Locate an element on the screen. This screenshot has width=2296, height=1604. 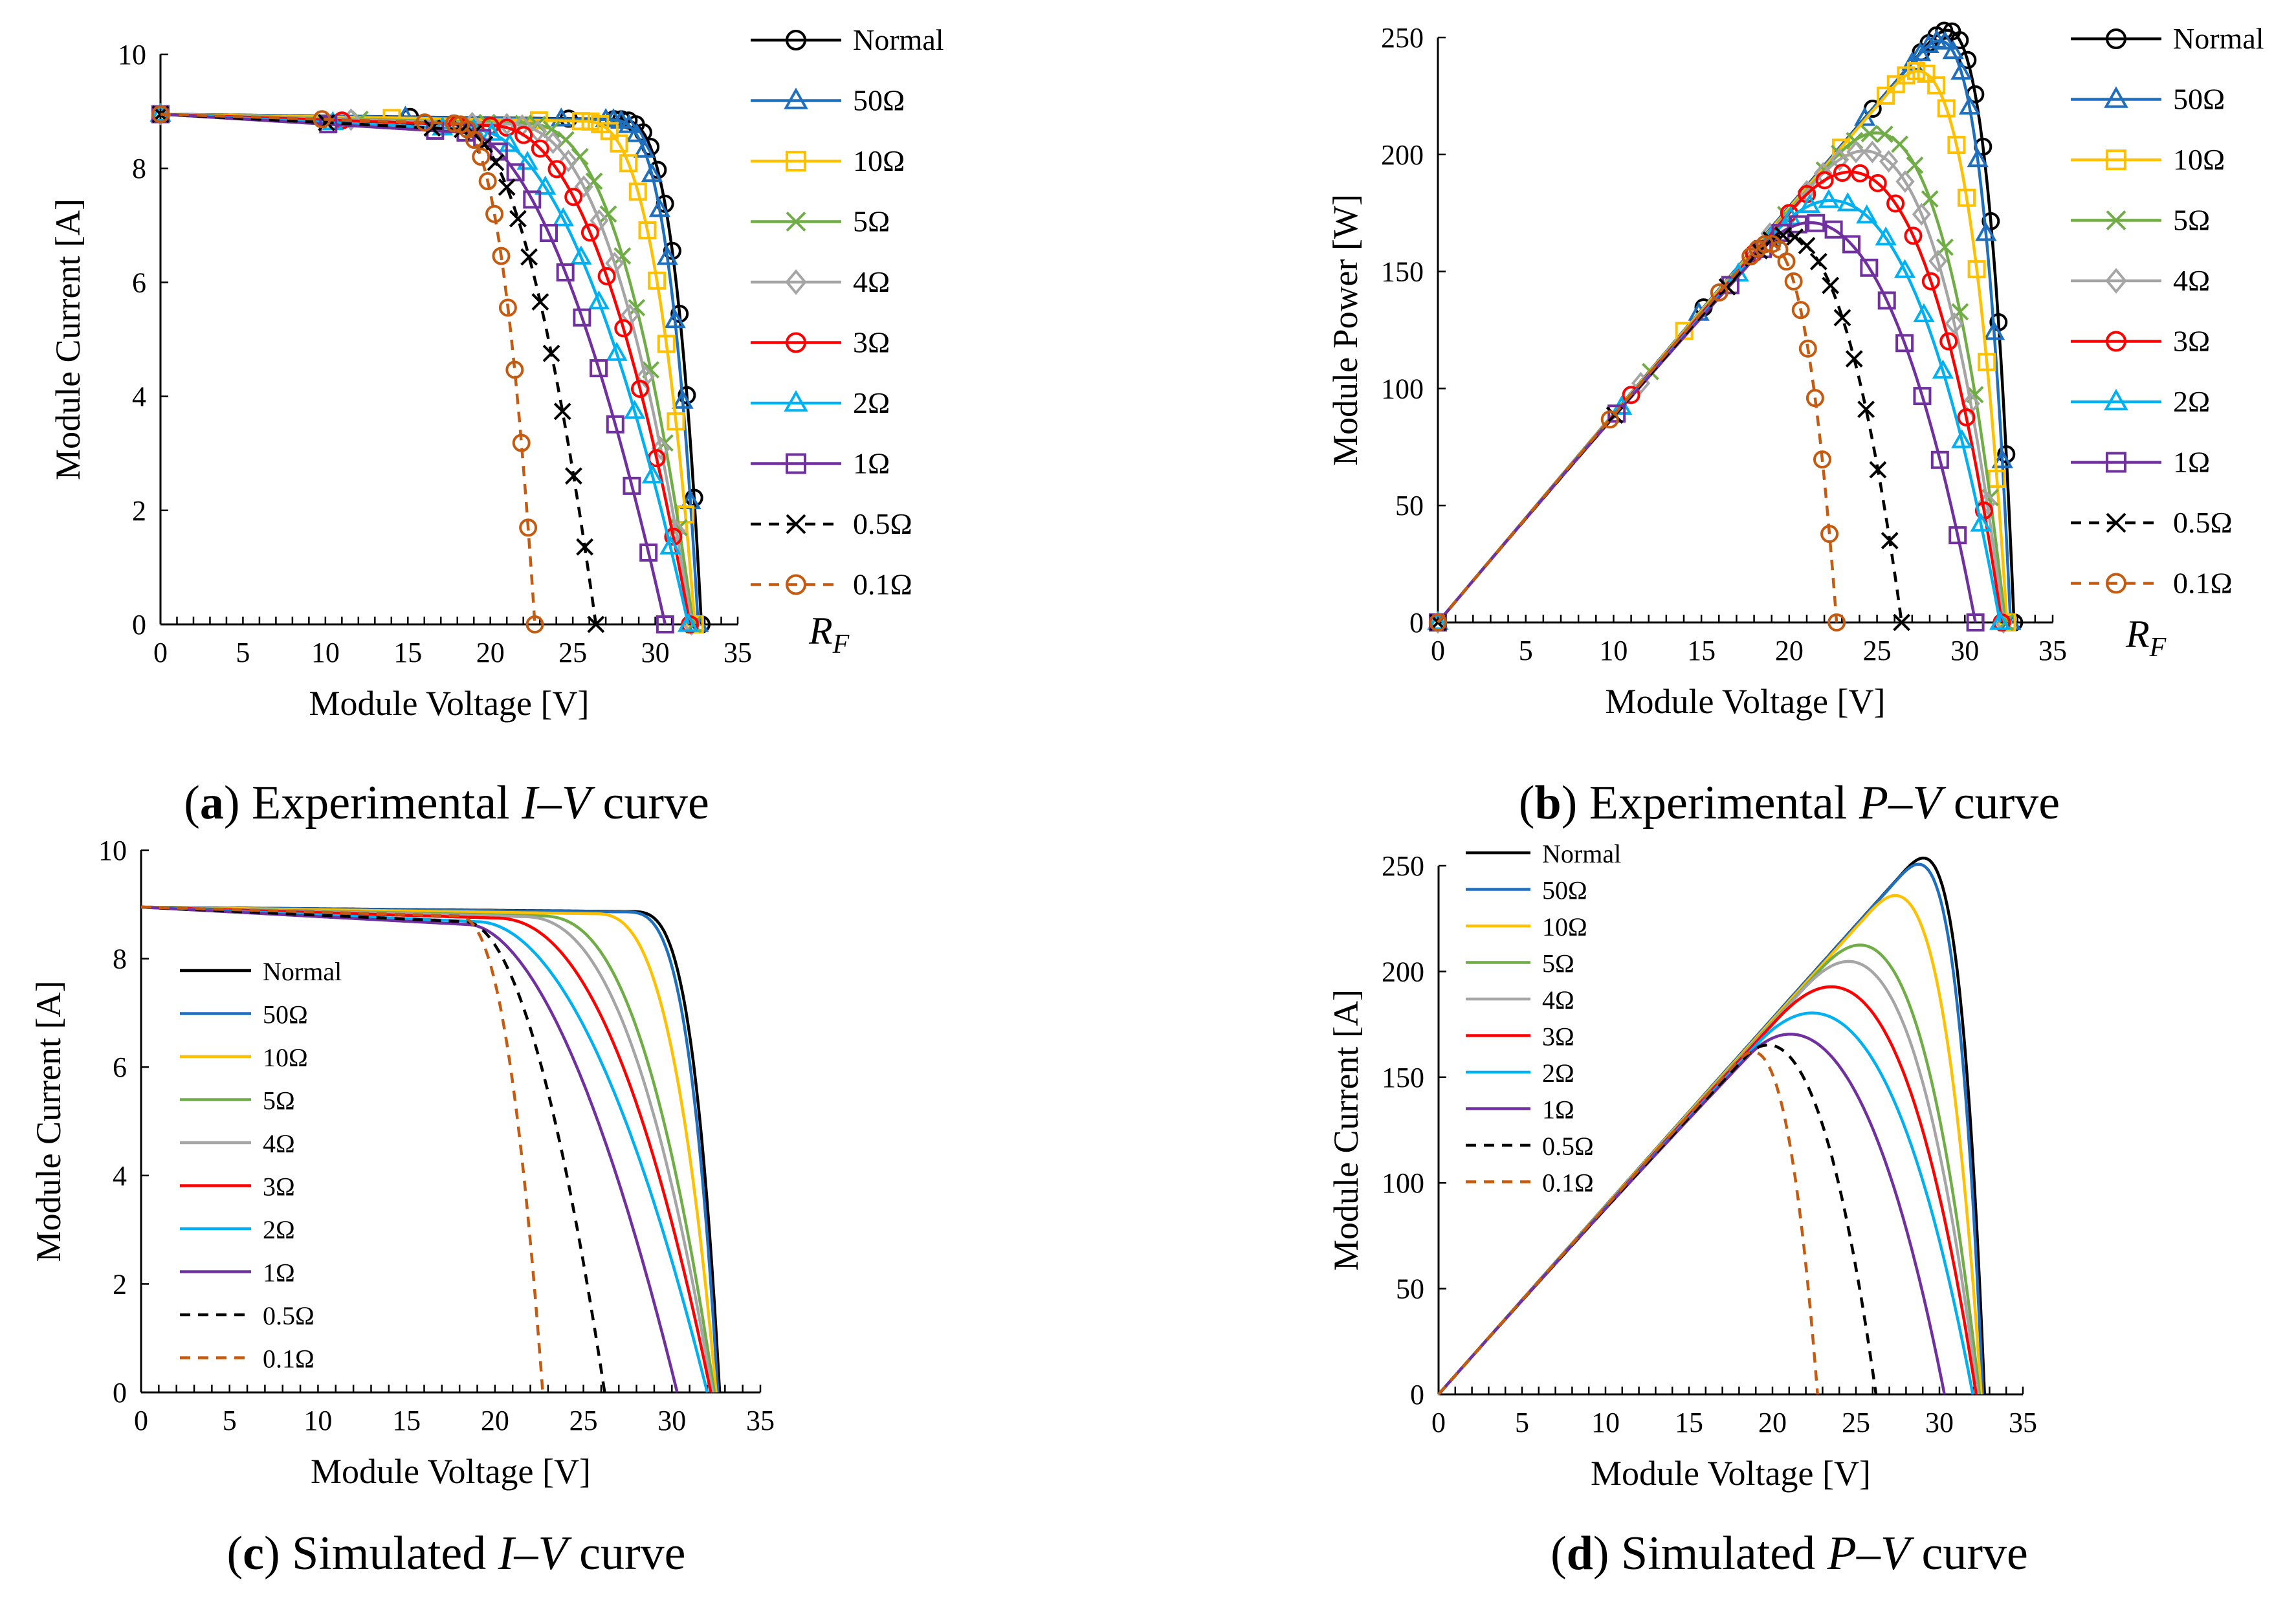
legend-b: Normal 50Ω 10Ω 5Ω 4Ω 3Ω 2Ω 1Ω 0.5Ω 0.1Ω is located at coordinates (2167, 311).